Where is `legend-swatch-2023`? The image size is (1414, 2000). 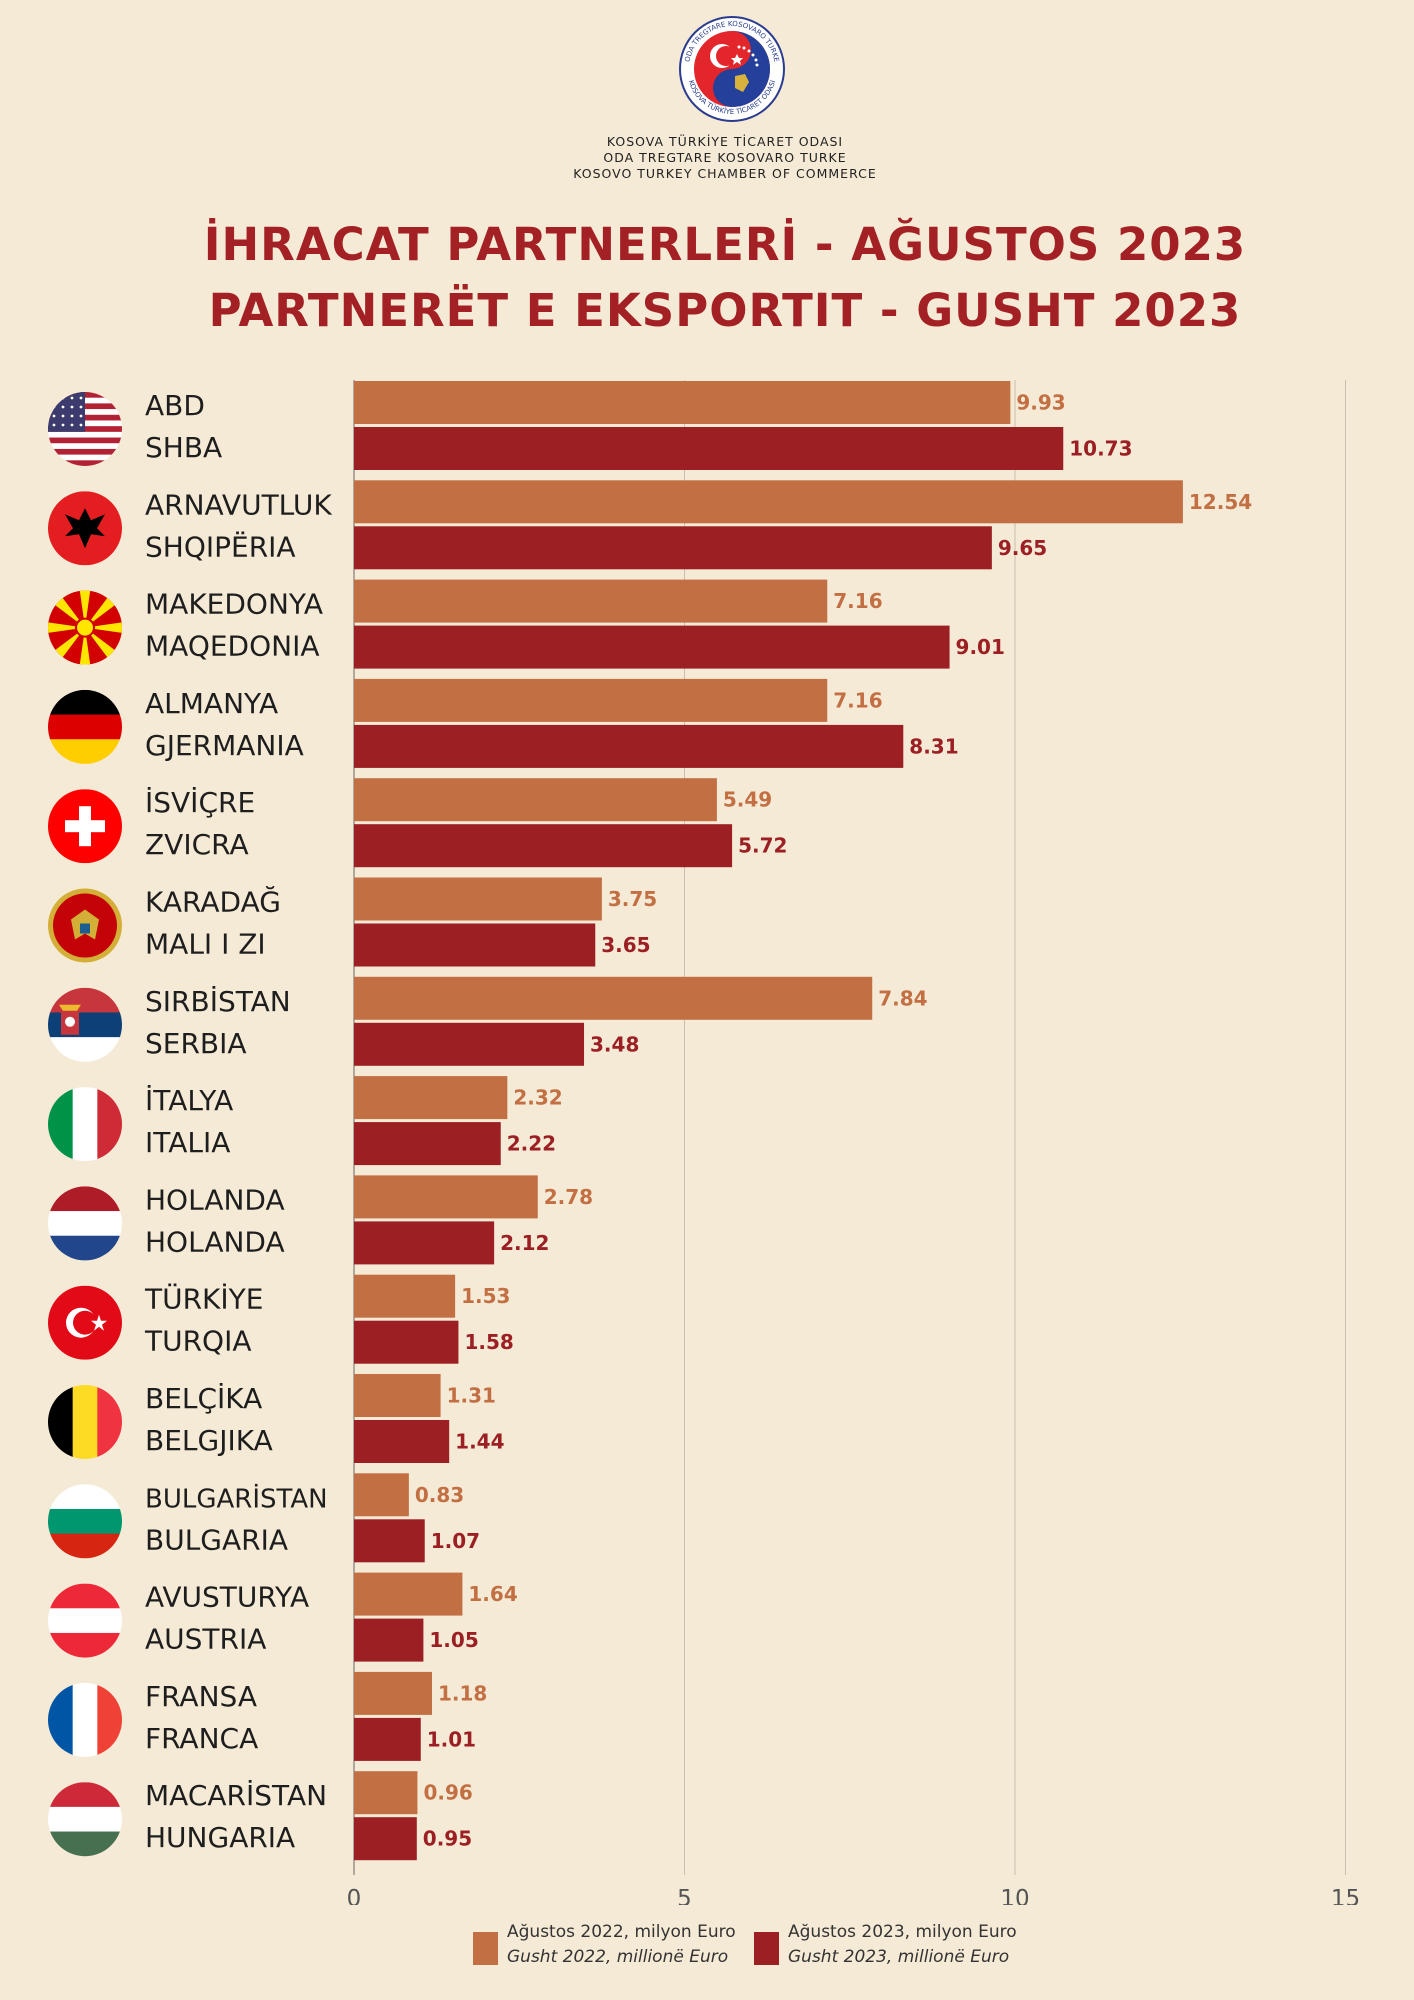 legend-swatch-2023 is located at coordinates (766, 1948).